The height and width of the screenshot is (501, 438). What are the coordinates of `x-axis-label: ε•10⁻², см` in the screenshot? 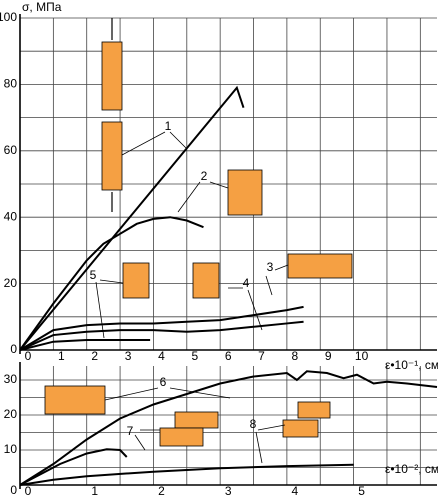 It's located at (411, 469).